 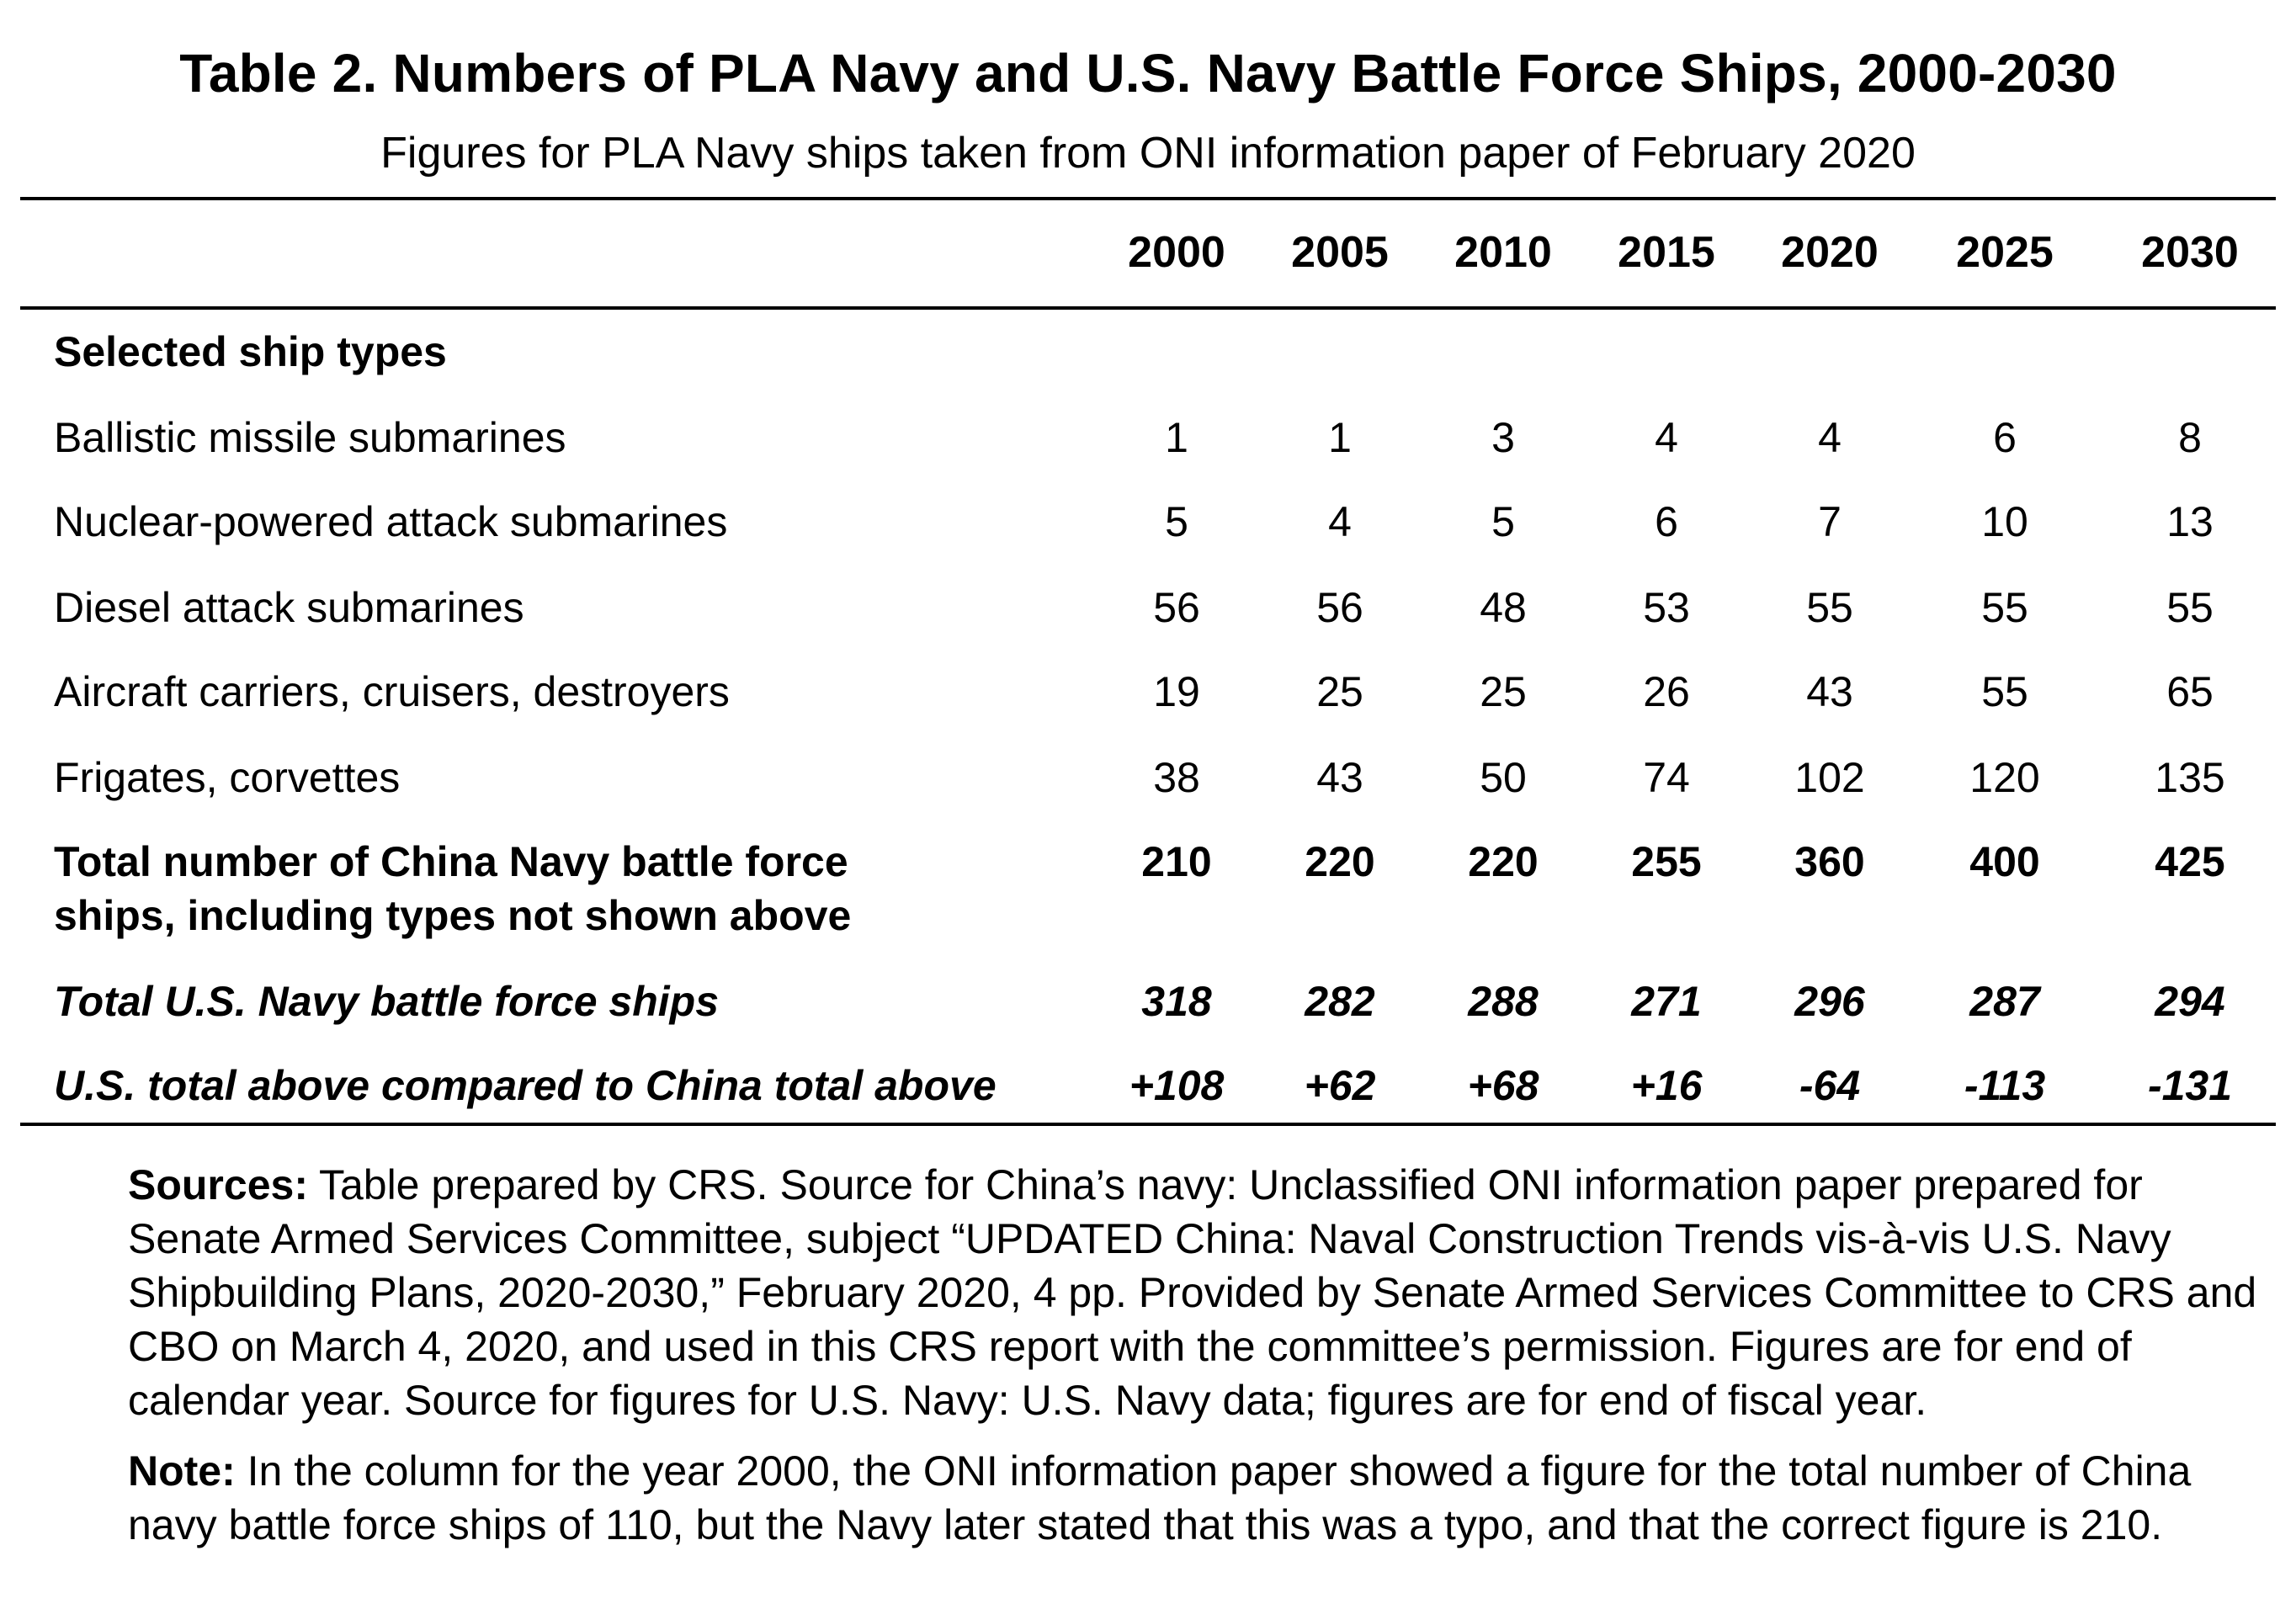 I want to click on comparison-cell: +16, so click(x=1666, y=1086).